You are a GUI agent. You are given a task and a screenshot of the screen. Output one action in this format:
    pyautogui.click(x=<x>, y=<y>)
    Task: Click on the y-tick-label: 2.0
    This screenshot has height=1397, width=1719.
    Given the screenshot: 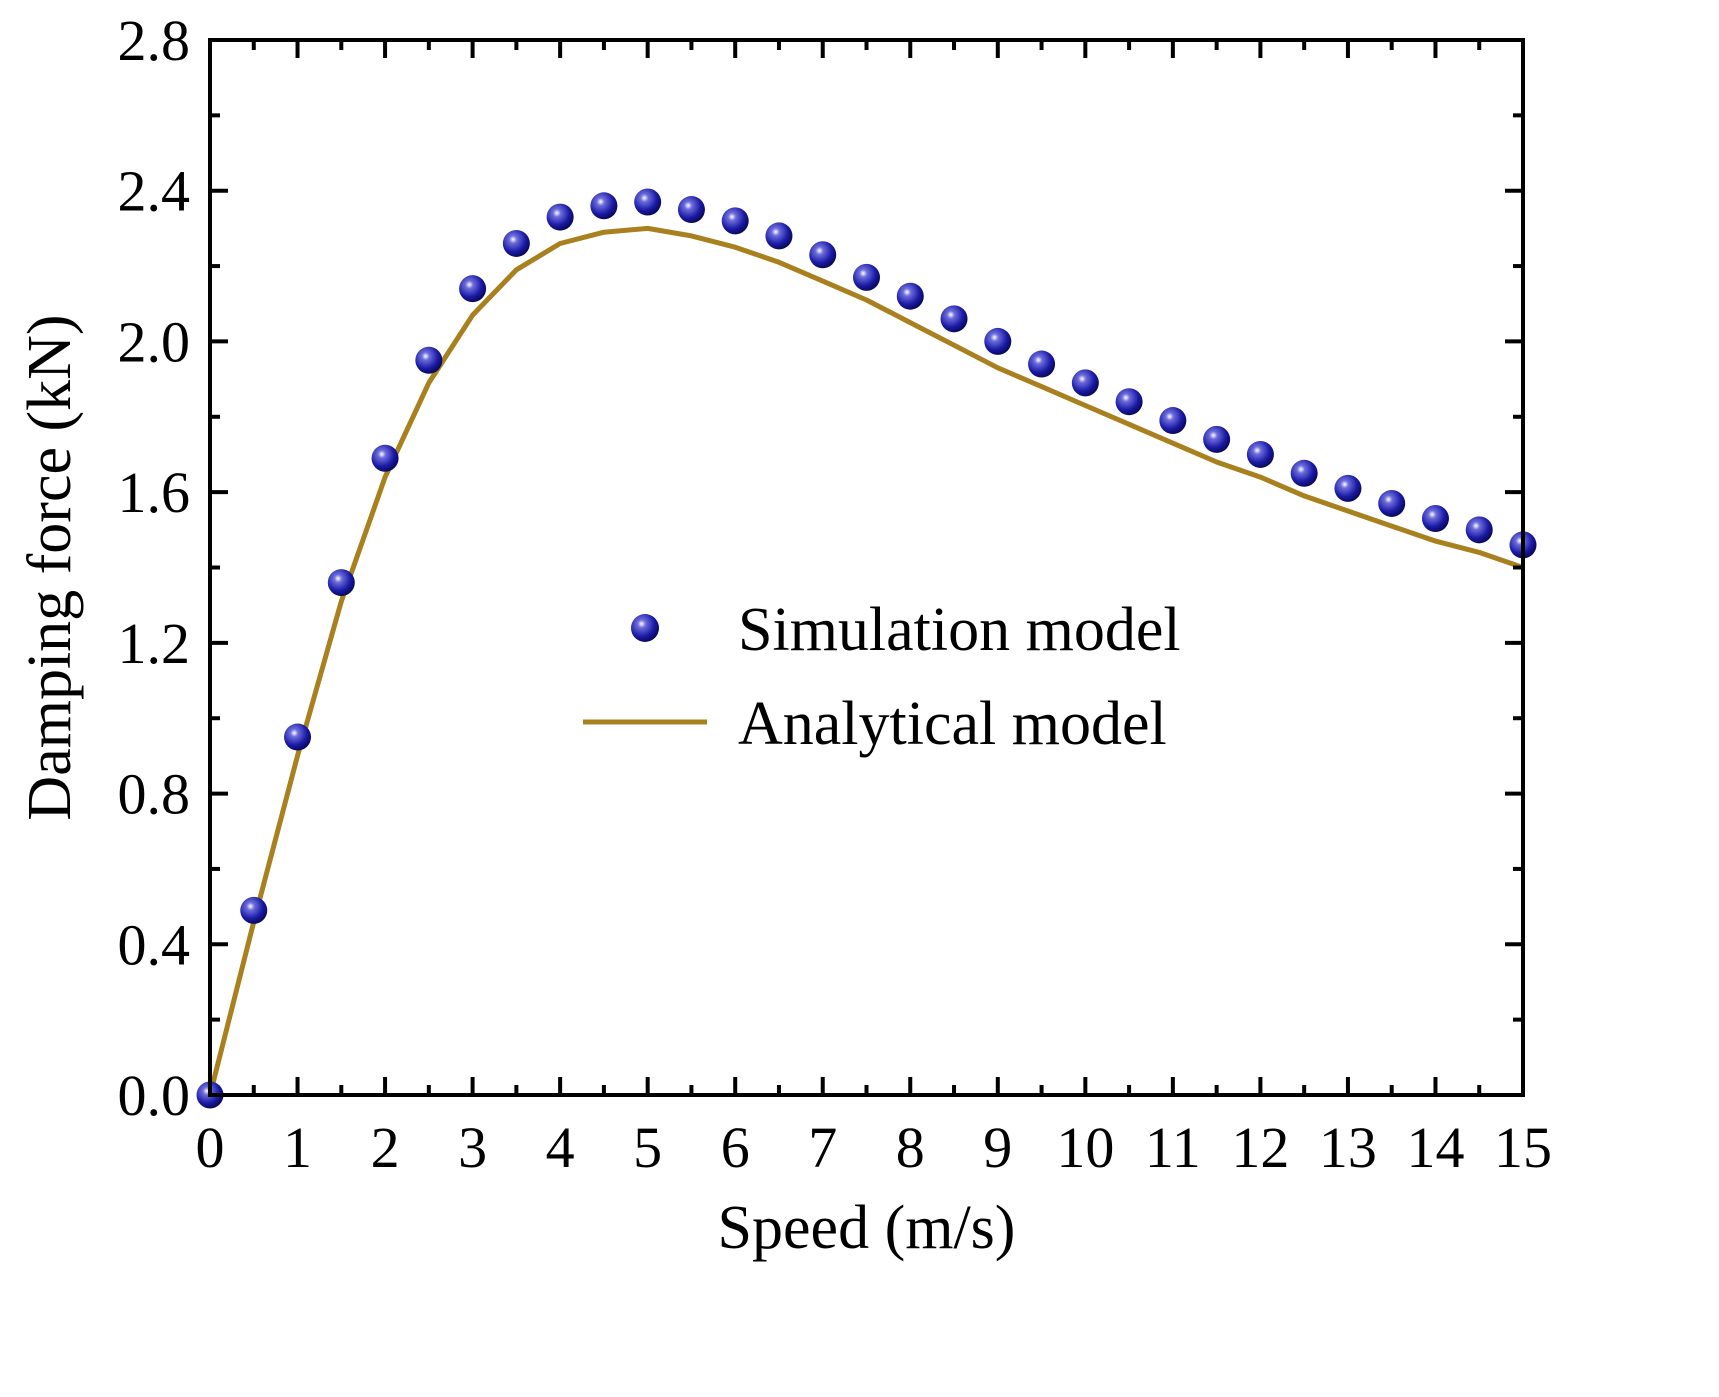 What is the action you would take?
    pyautogui.click(x=154, y=341)
    